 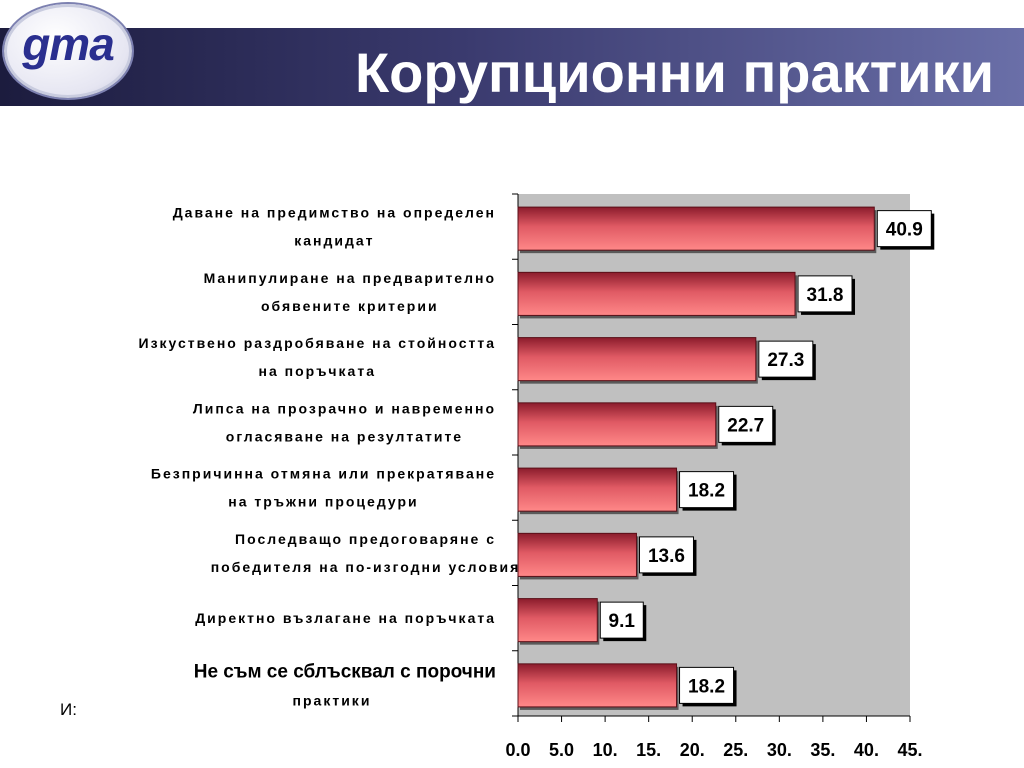 What do you see at coordinates (692, 750) in the screenshot?
I see `x-tick-label: 20.` at bounding box center [692, 750].